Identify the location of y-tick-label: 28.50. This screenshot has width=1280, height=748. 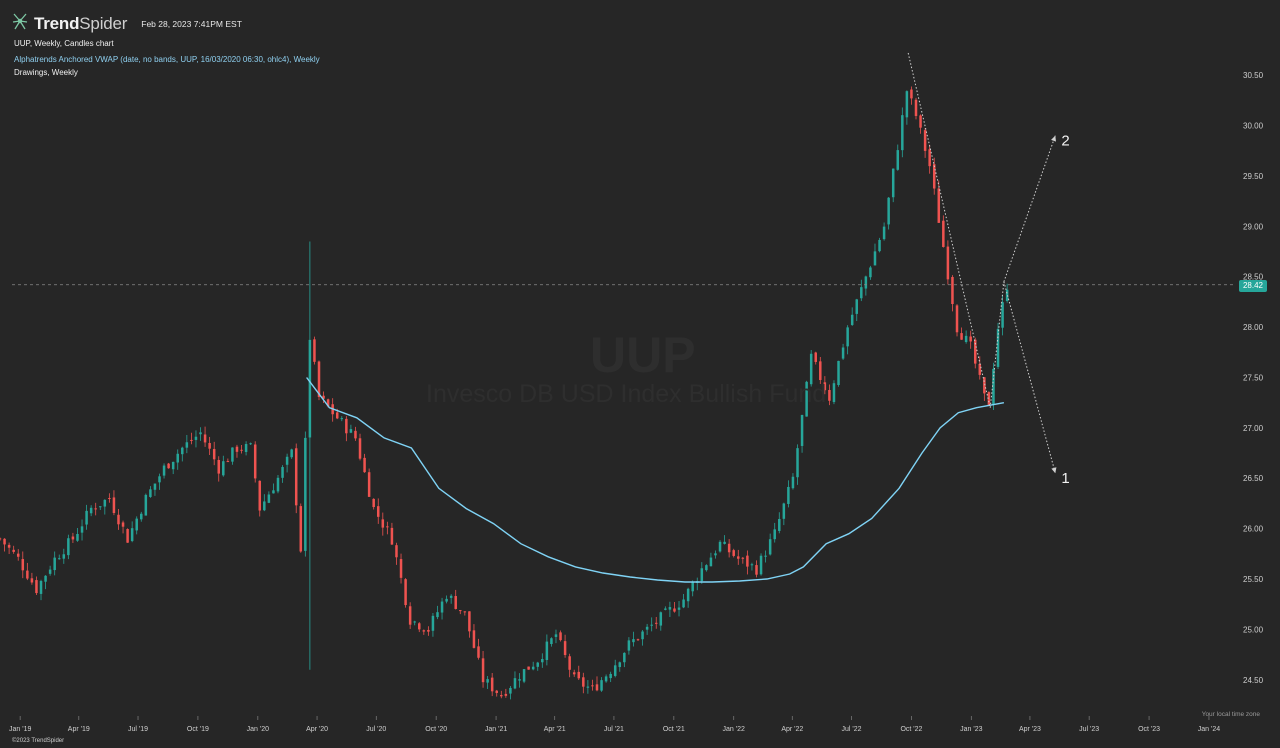
(1253, 277).